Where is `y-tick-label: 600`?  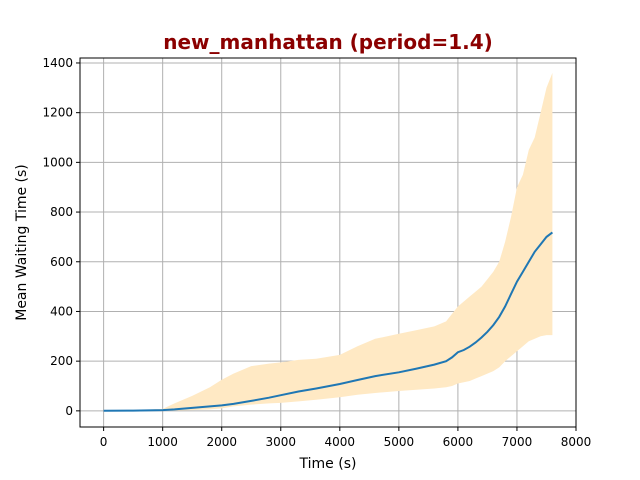
y-tick-label: 600 is located at coordinates (61, 262).